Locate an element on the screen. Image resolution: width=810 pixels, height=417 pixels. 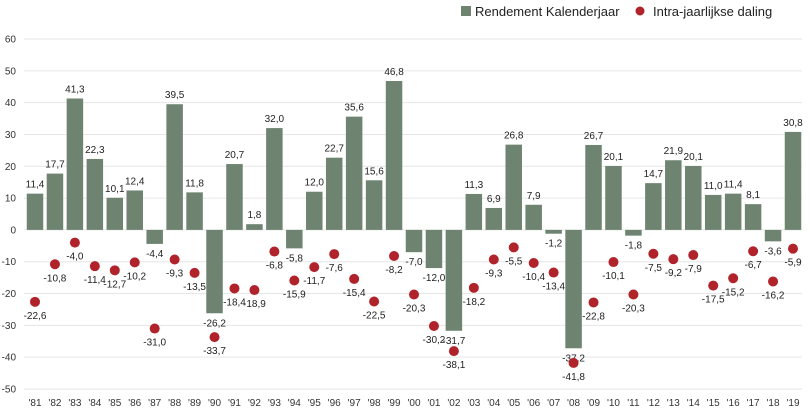
bar-value-label: 20,1 is located at coordinates (694, 157).